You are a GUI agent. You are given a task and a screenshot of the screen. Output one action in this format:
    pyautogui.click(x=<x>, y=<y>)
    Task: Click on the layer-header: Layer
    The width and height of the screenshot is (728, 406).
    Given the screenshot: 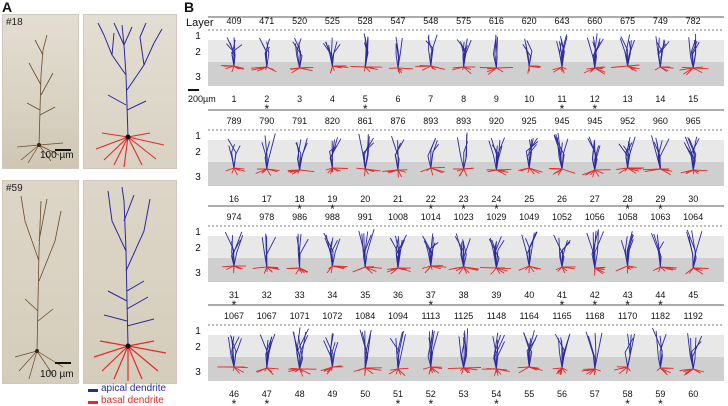 What is the action you would take?
    pyautogui.click(x=200, y=23)
    